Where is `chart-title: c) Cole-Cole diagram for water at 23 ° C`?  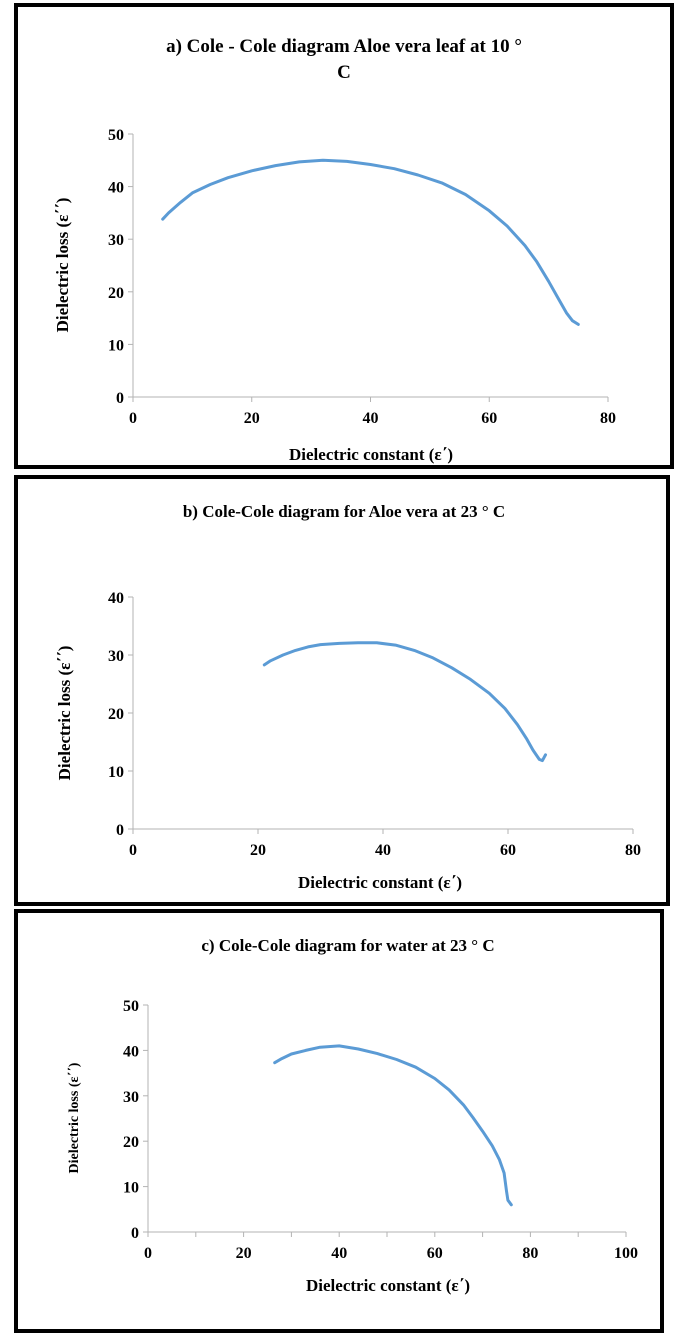 chart-title: c) Cole-Cole diagram for water at 23 ° C is located at coordinates (347, 945).